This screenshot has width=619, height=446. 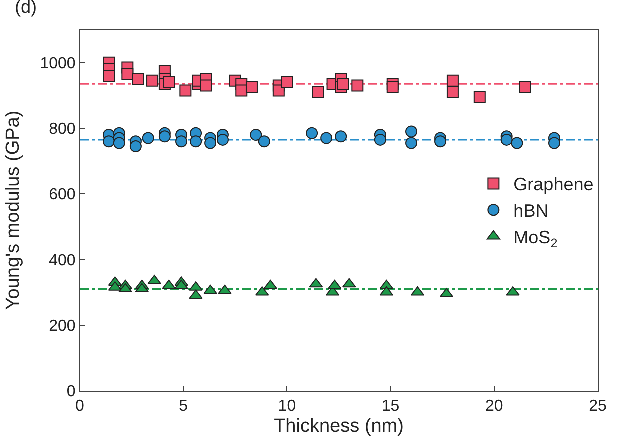 What do you see at coordinates (62, 326) in the screenshot?
I see `y-tick-label: 200` at bounding box center [62, 326].